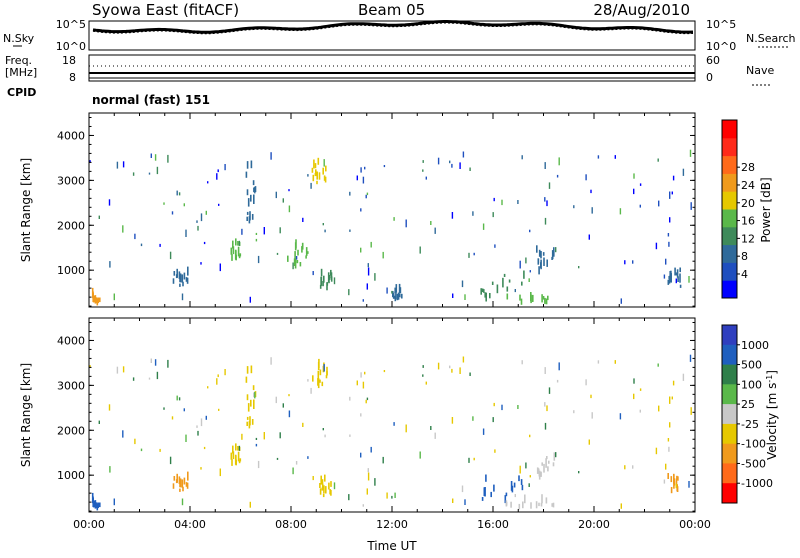  I want to click on plot-title: Syowa East (fitACF), so click(165, 10).